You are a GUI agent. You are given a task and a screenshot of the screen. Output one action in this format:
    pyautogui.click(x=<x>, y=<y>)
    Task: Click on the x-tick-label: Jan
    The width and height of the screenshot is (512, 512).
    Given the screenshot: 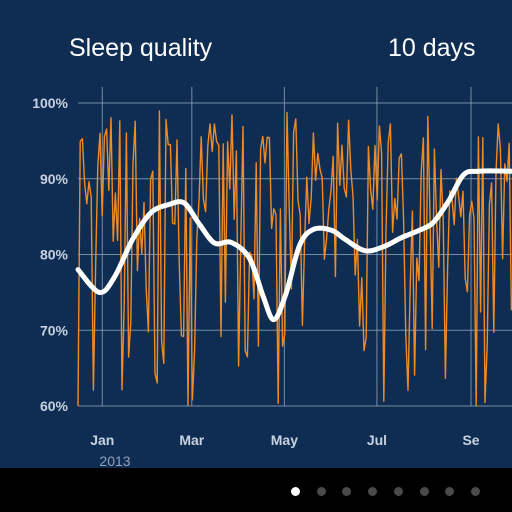 What is the action you would take?
    pyautogui.click(x=102, y=440)
    